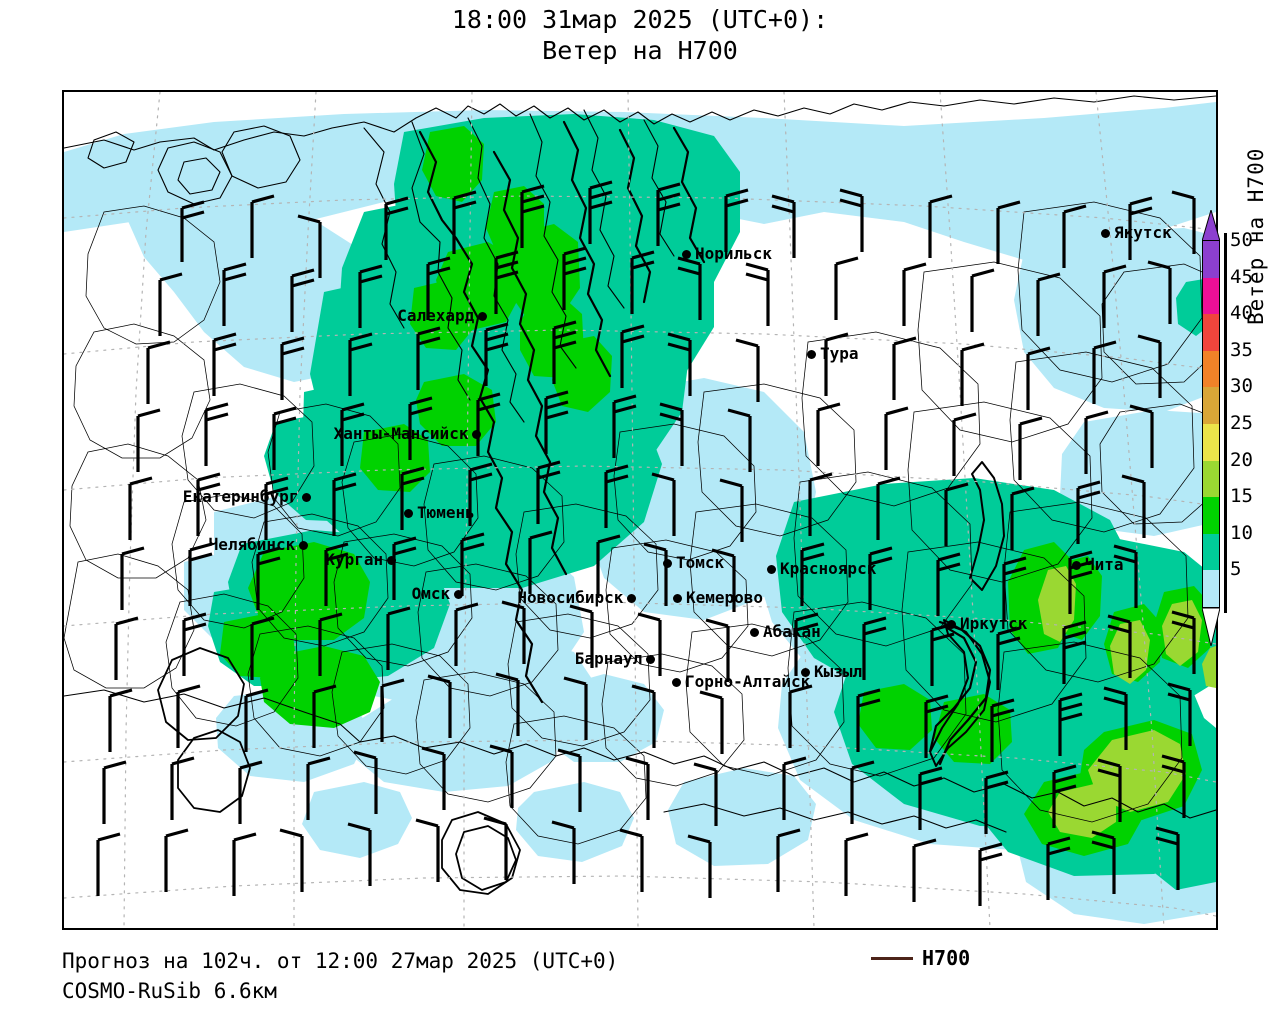  Describe the element at coordinates (640, 19) in the screenshot. I see `title-line-valid-time: 18:00 31мар 2025 (UTC+0):` at that location.